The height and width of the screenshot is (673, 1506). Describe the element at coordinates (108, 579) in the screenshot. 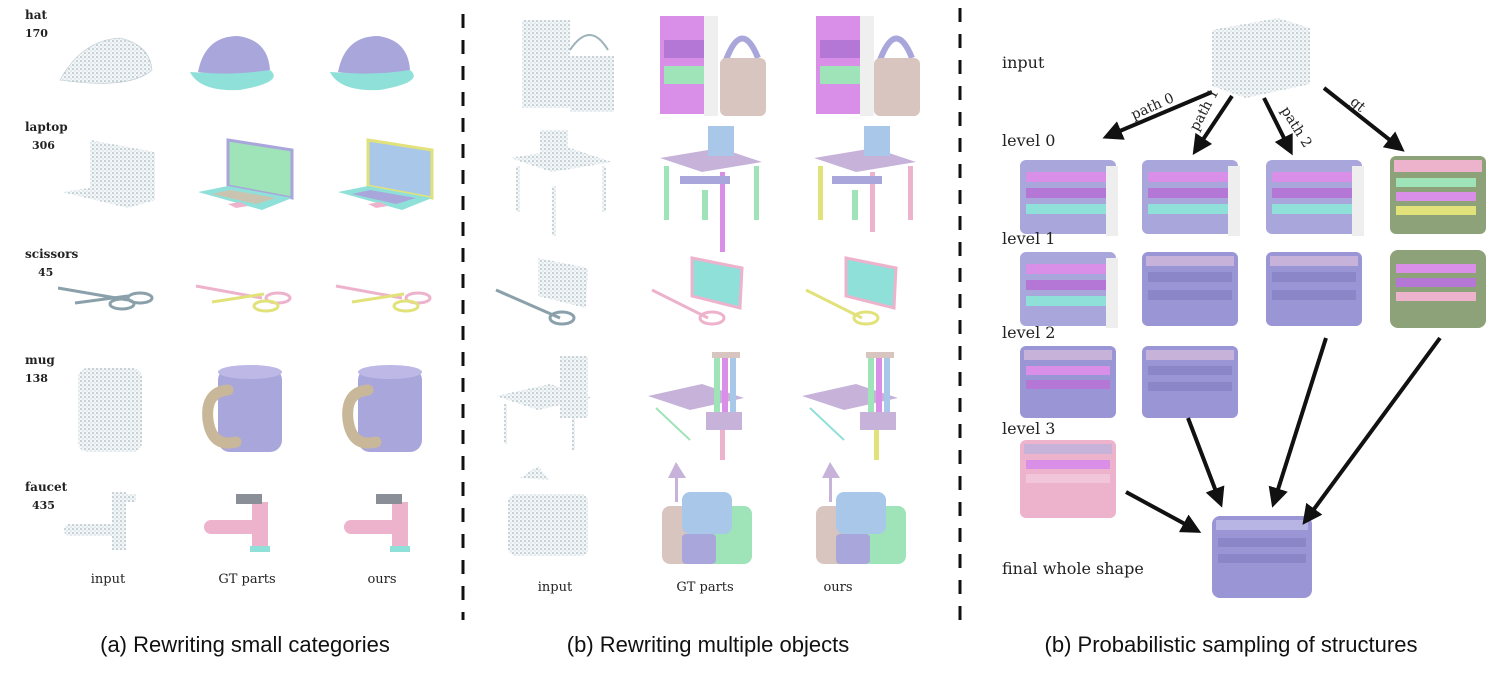

I see `panel-a-column-input: input` at that location.